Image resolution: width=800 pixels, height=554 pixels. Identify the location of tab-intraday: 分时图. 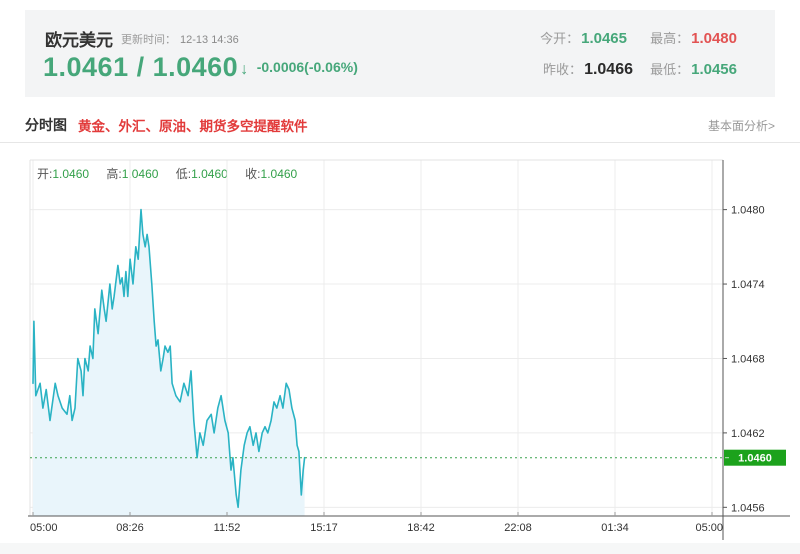
(46, 125).